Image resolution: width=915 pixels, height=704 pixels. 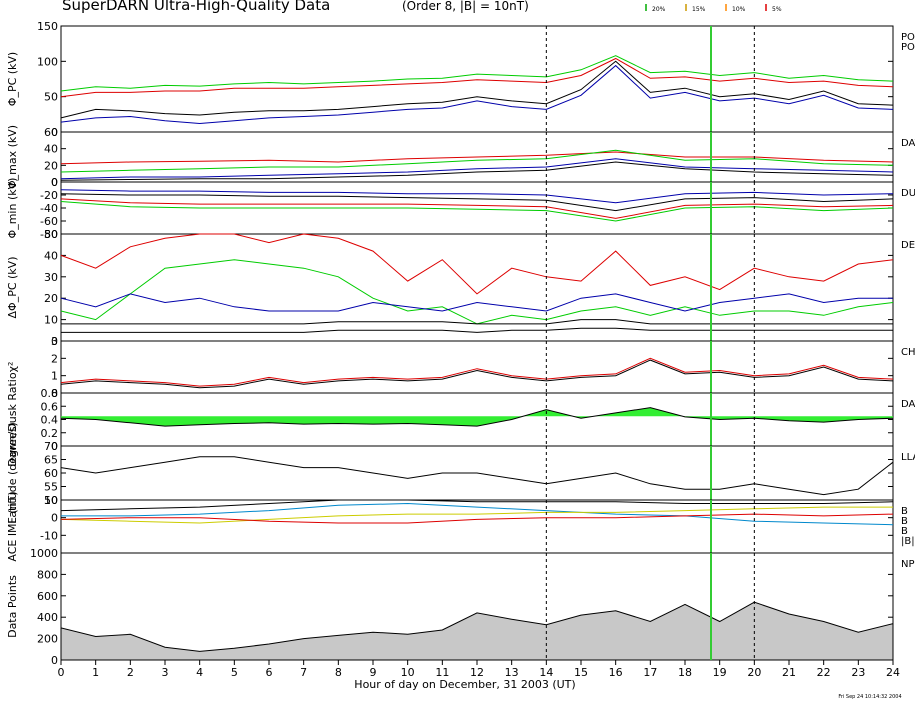 What do you see at coordinates (49, 208) in the screenshot?
I see `ytick-label-2-2: -40` at bounding box center [49, 208].